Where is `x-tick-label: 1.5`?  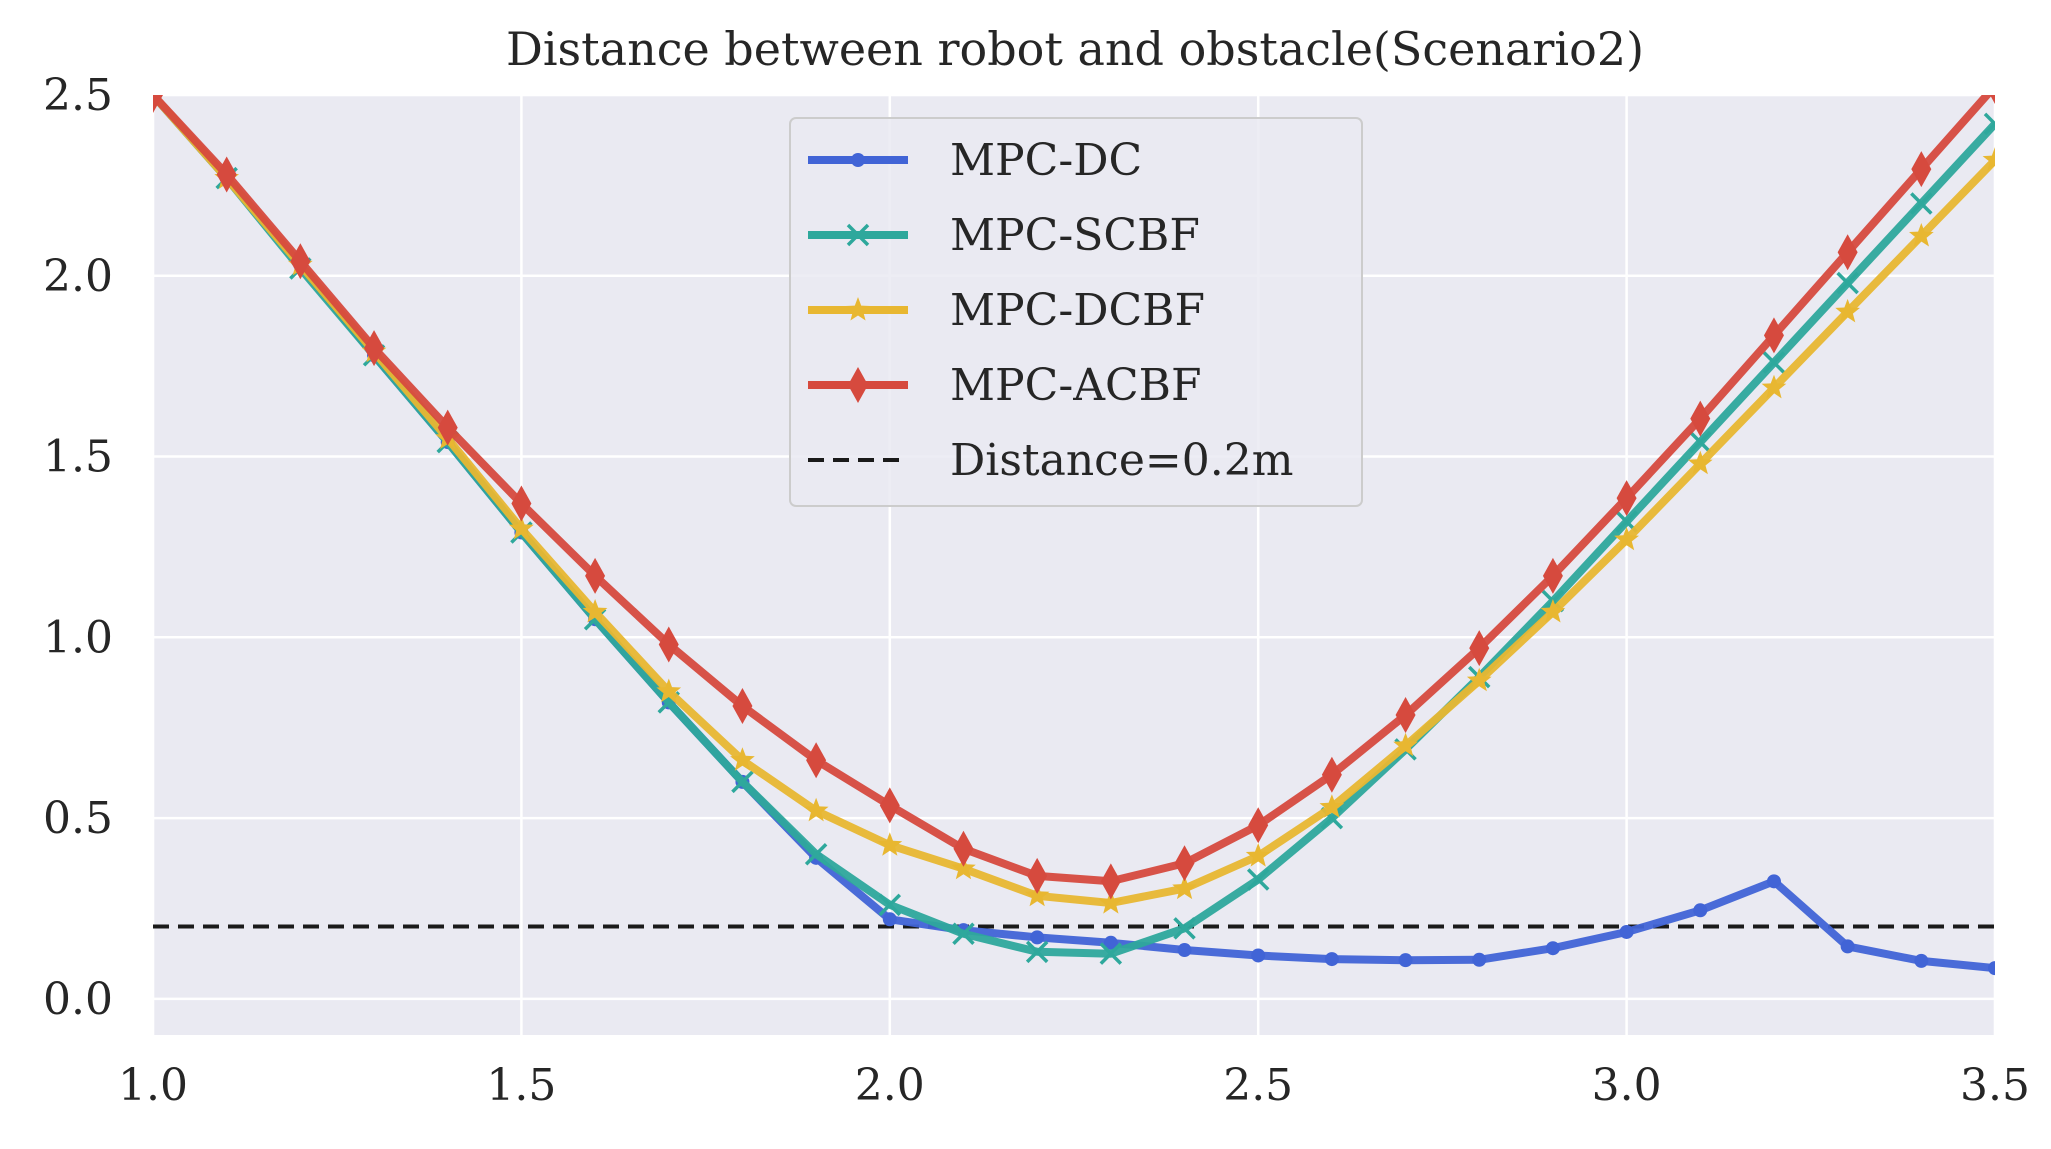
x-tick-label: 1.5 is located at coordinates (521, 1085).